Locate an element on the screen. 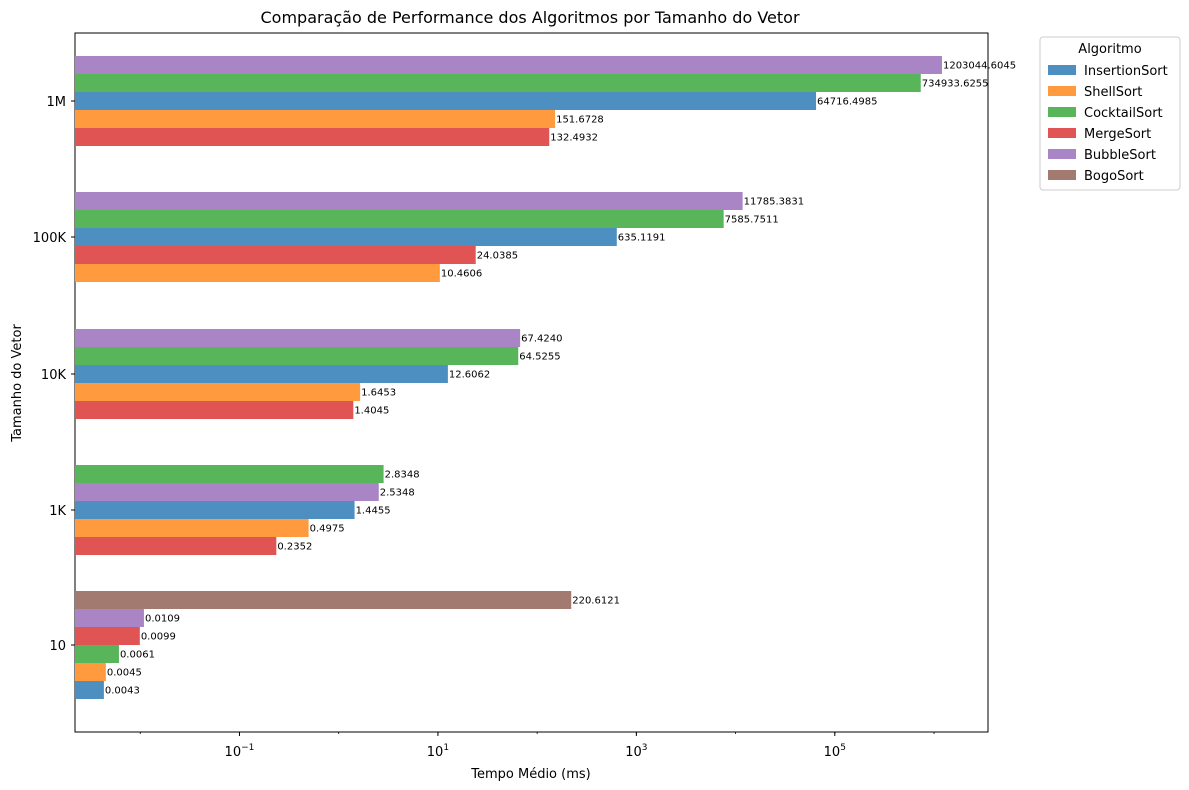  y-axis-label: Tamanho do Vetor is located at coordinates (17, 383).